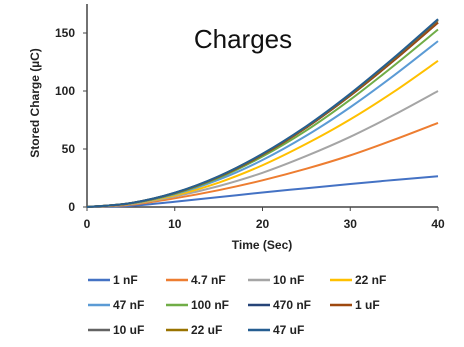 Image resolution: width=464 pixels, height=347 pixels. What do you see at coordinates (208, 280) in the screenshot?
I see `legend-label-1: 4.7 nF` at bounding box center [208, 280].